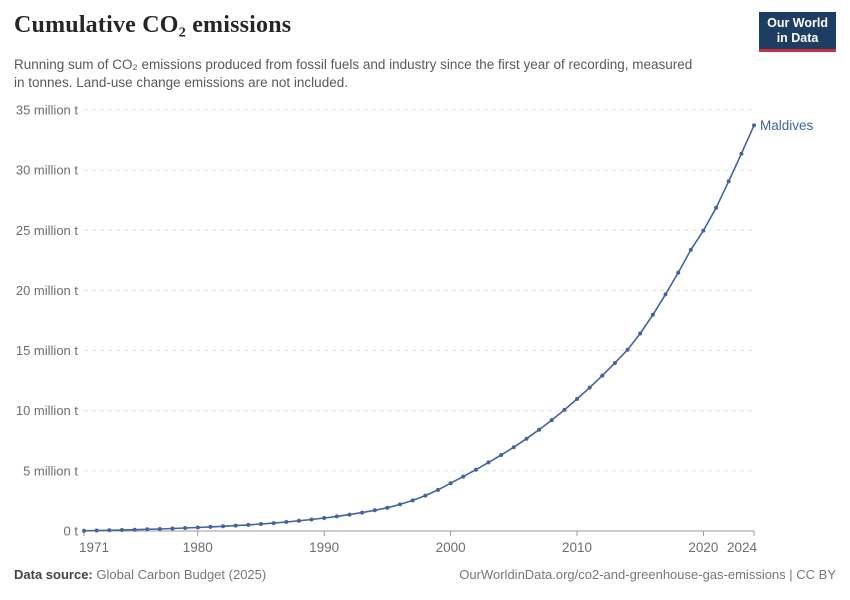 This screenshot has height=600, width=850. What do you see at coordinates (153, 25) in the screenshot?
I see `chart-title: Cumulative CO₂ emissions` at bounding box center [153, 25].